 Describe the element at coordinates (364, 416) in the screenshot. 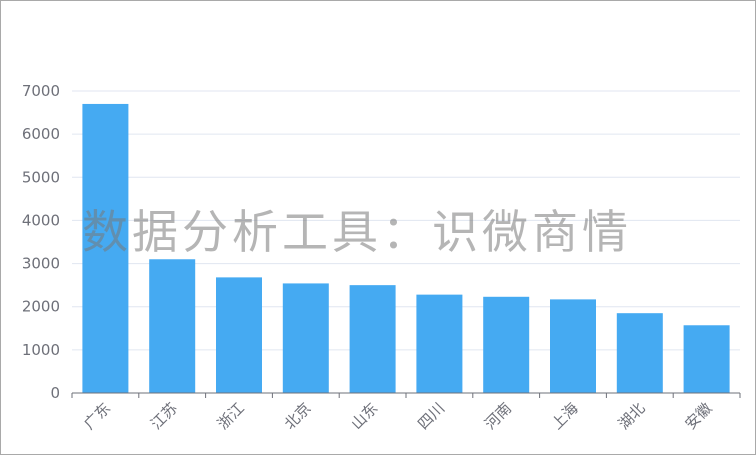

I see `x-tick-label: 山东` at that location.